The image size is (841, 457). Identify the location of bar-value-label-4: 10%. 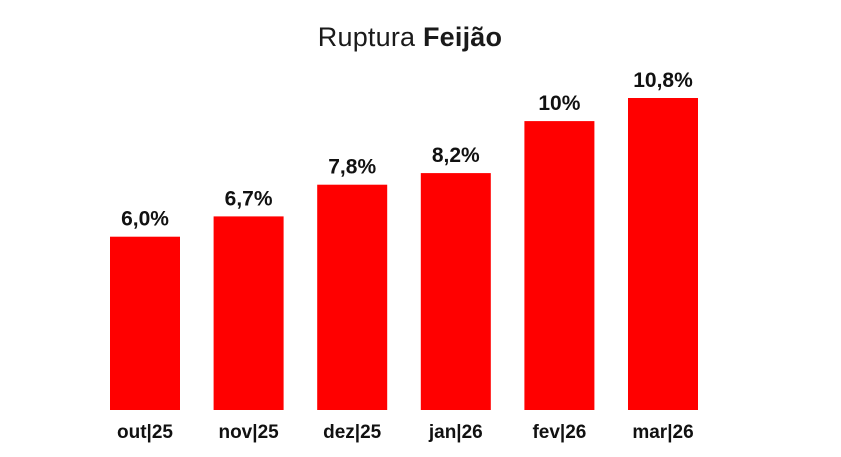
(559, 103).